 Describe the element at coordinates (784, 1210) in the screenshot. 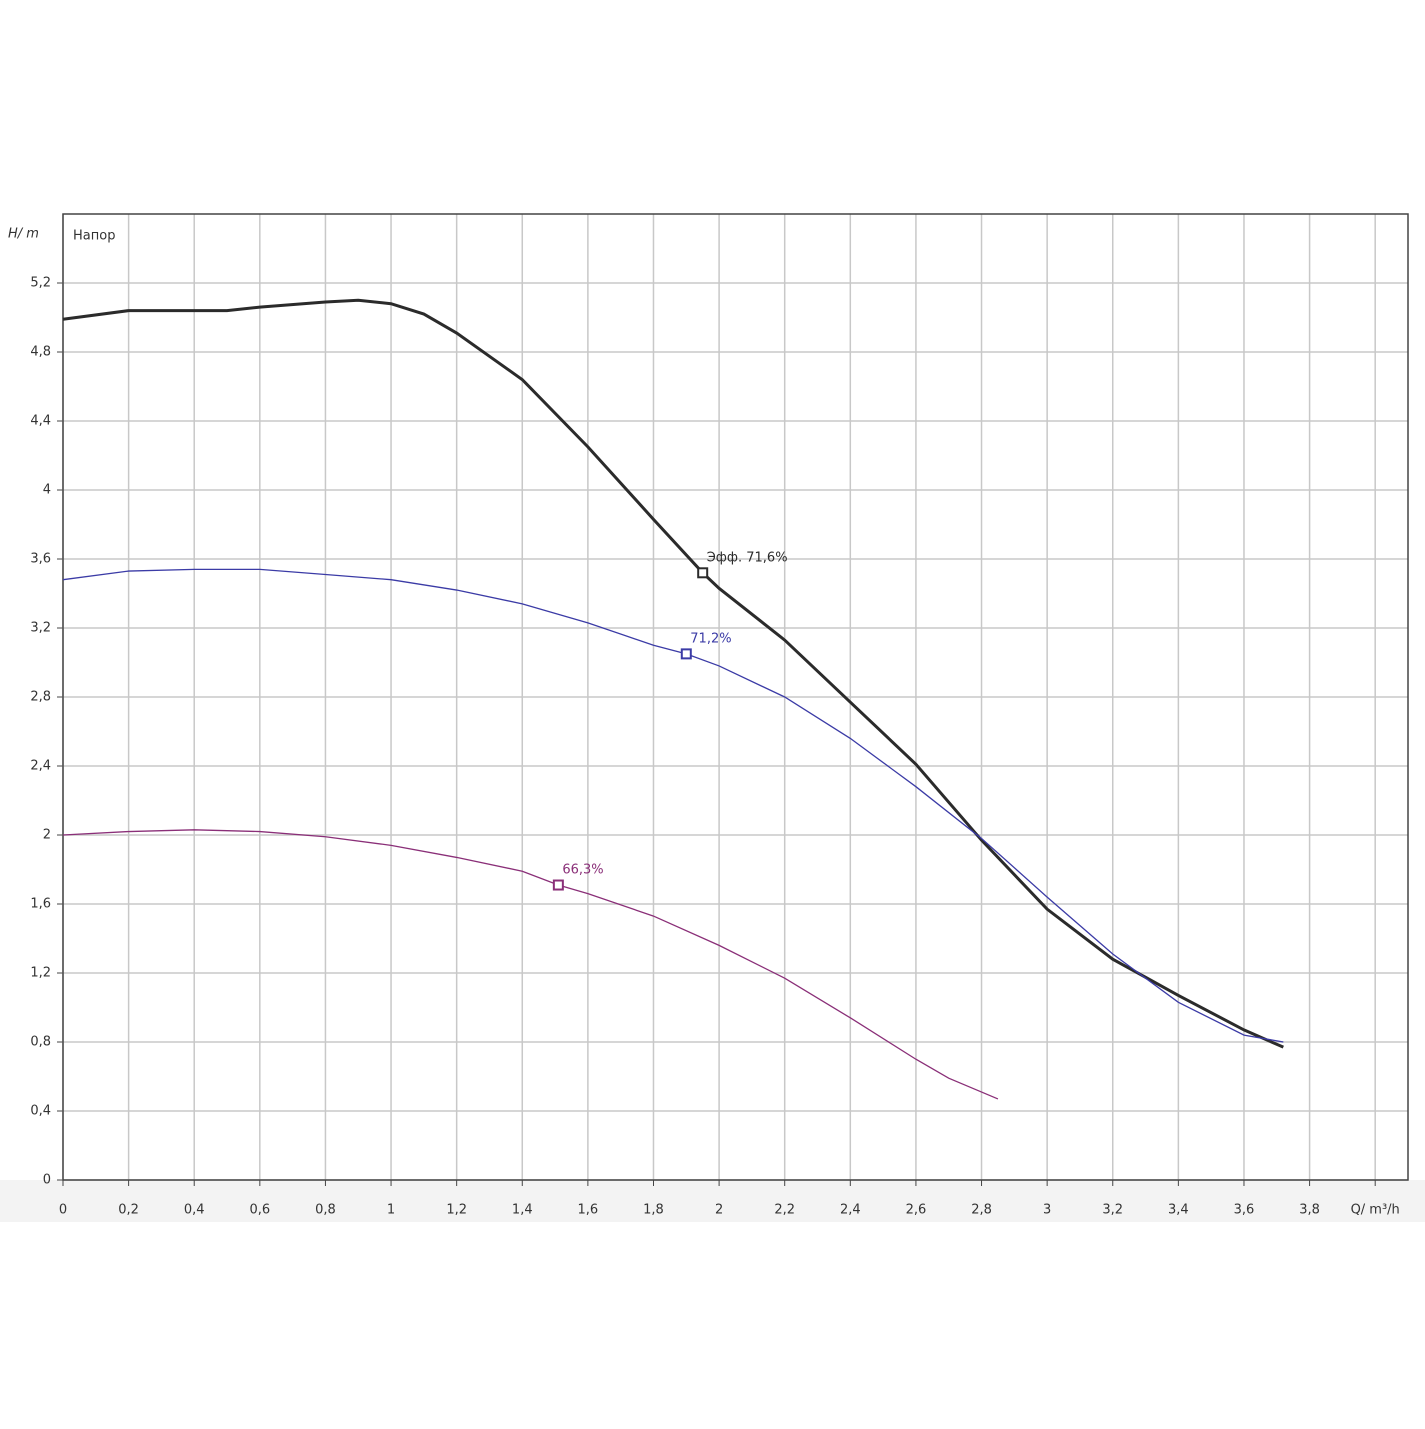

I see `x-tick-label: 2,2` at that location.